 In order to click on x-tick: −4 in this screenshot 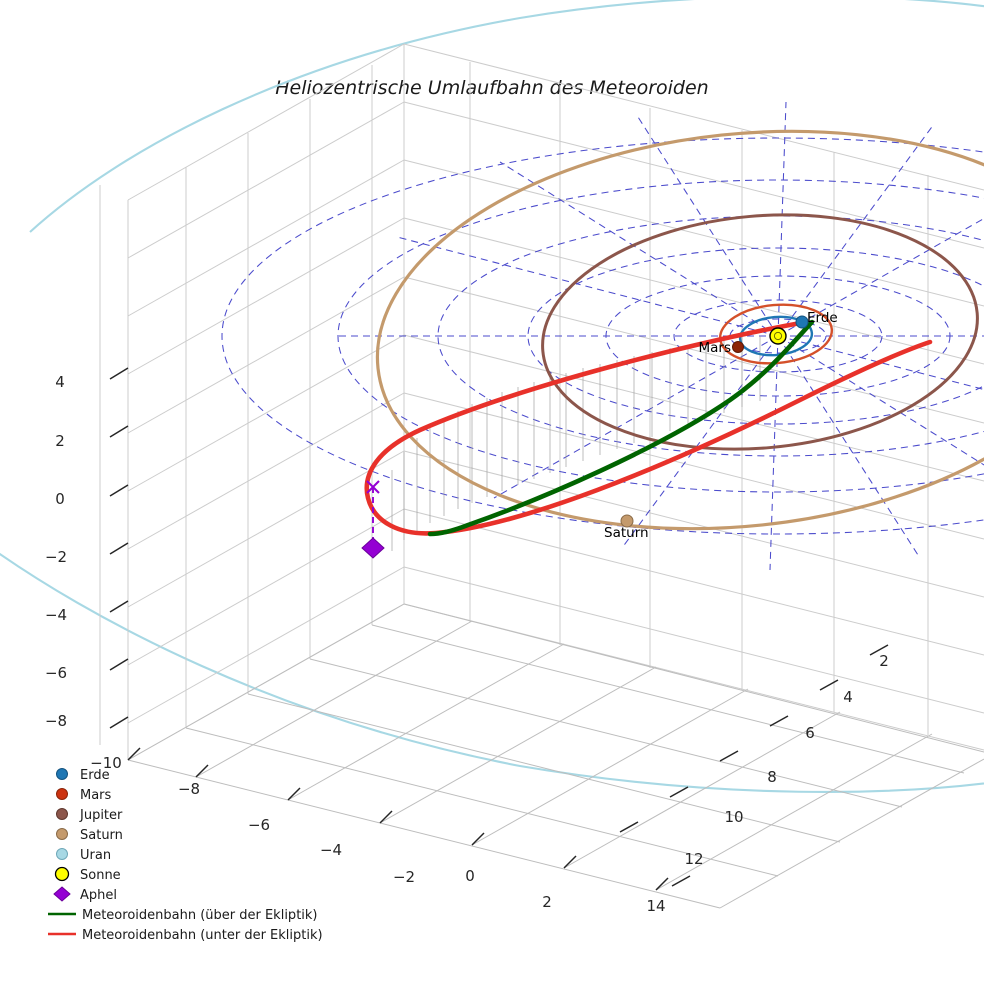, I will do `click(331, 850)`.